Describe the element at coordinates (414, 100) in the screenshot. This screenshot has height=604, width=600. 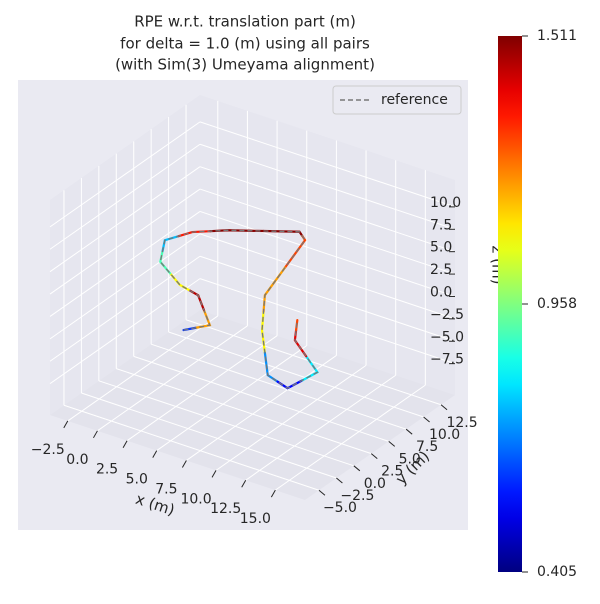
I see `legend-label: reference` at that location.